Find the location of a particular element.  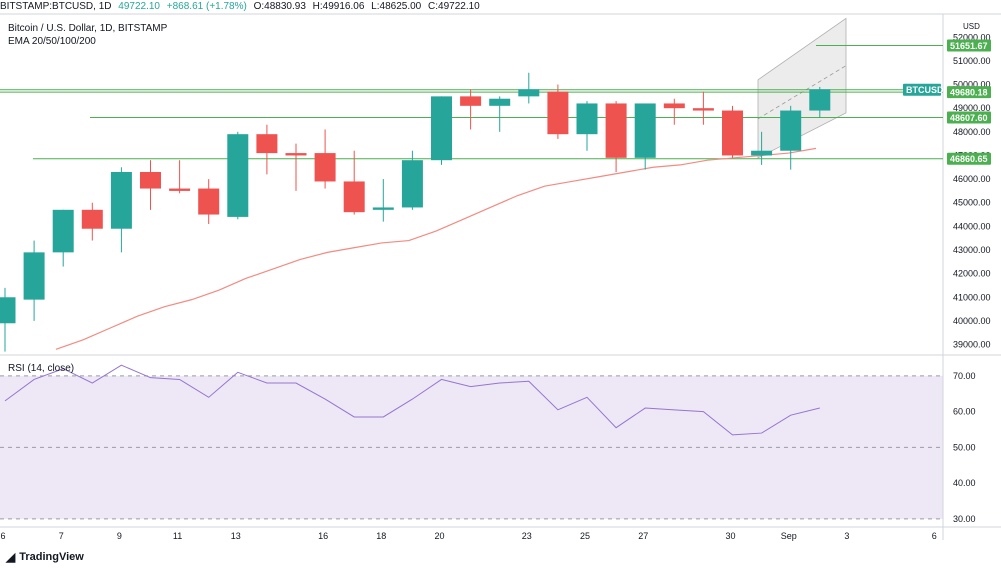

symbol-tag-label: BTCUSD is located at coordinates (925, 90).